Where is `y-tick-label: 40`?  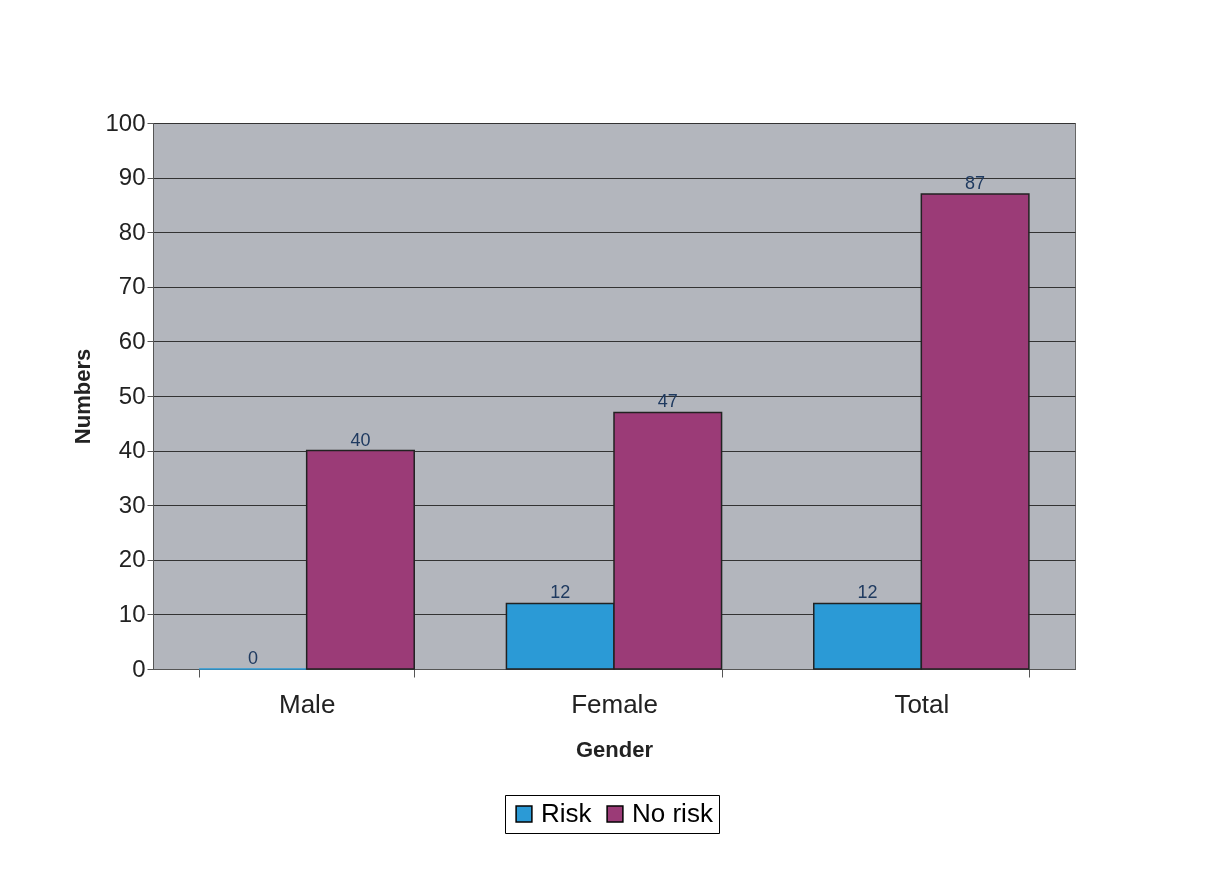
y-tick-label: 40 is located at coordinates (132, 450).